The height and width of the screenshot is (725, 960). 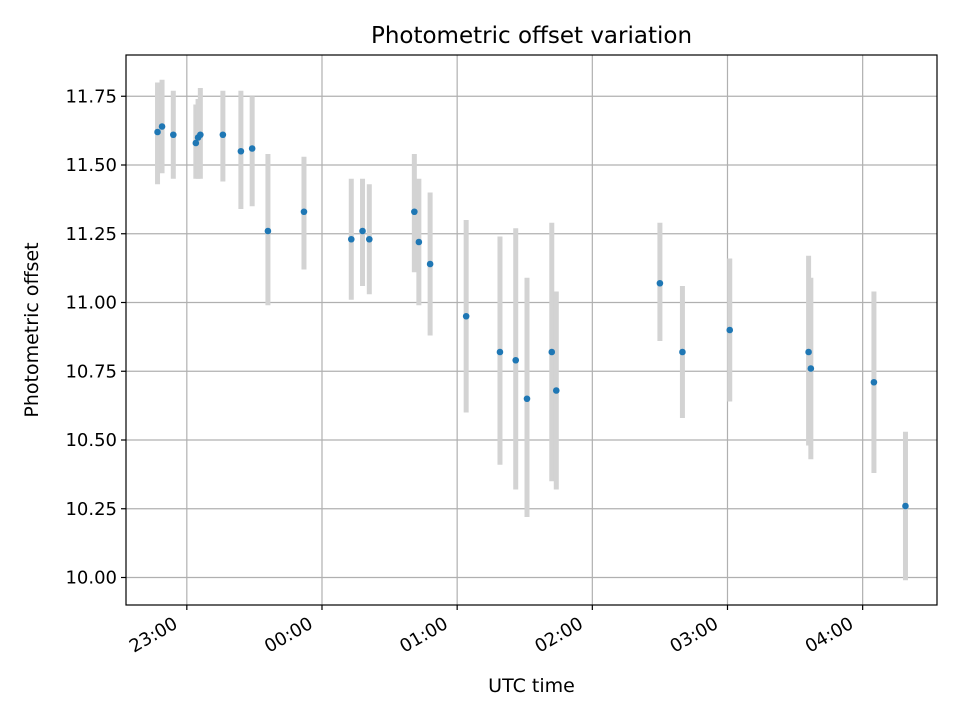 What do you see at coordinates (91, 234) in the screenshot?
I see `y-tick-label: 11.25` at bounding box center [91, 234].